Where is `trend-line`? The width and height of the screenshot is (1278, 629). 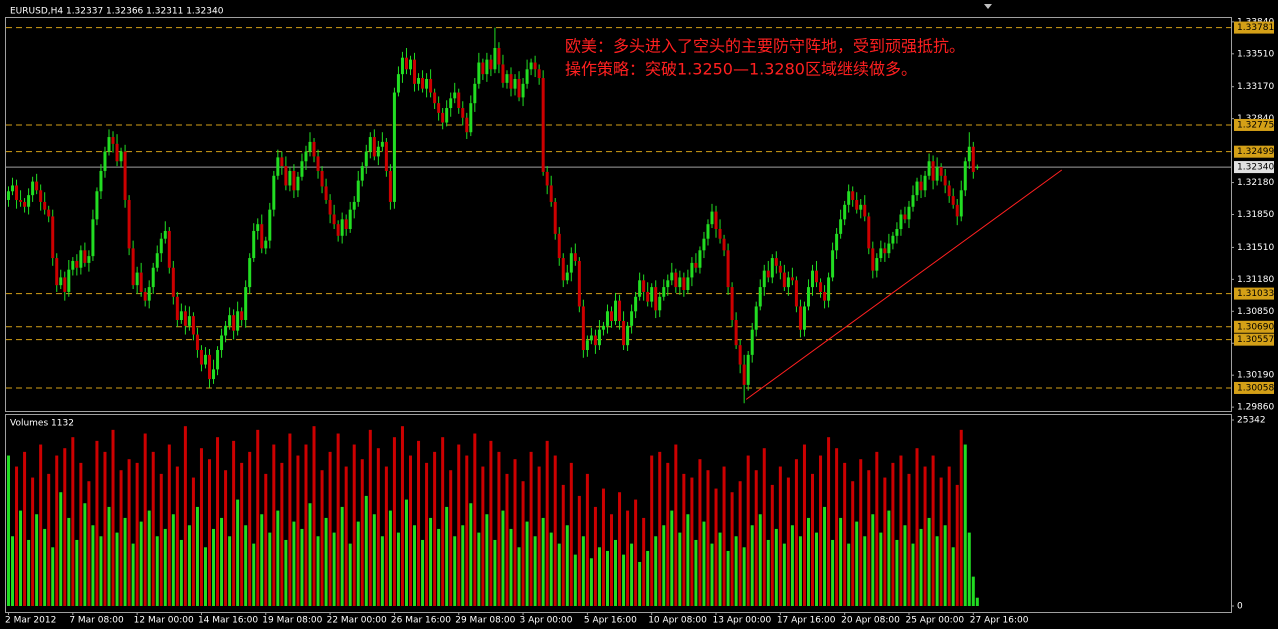
trend-line is located at coordinates (904, 284).